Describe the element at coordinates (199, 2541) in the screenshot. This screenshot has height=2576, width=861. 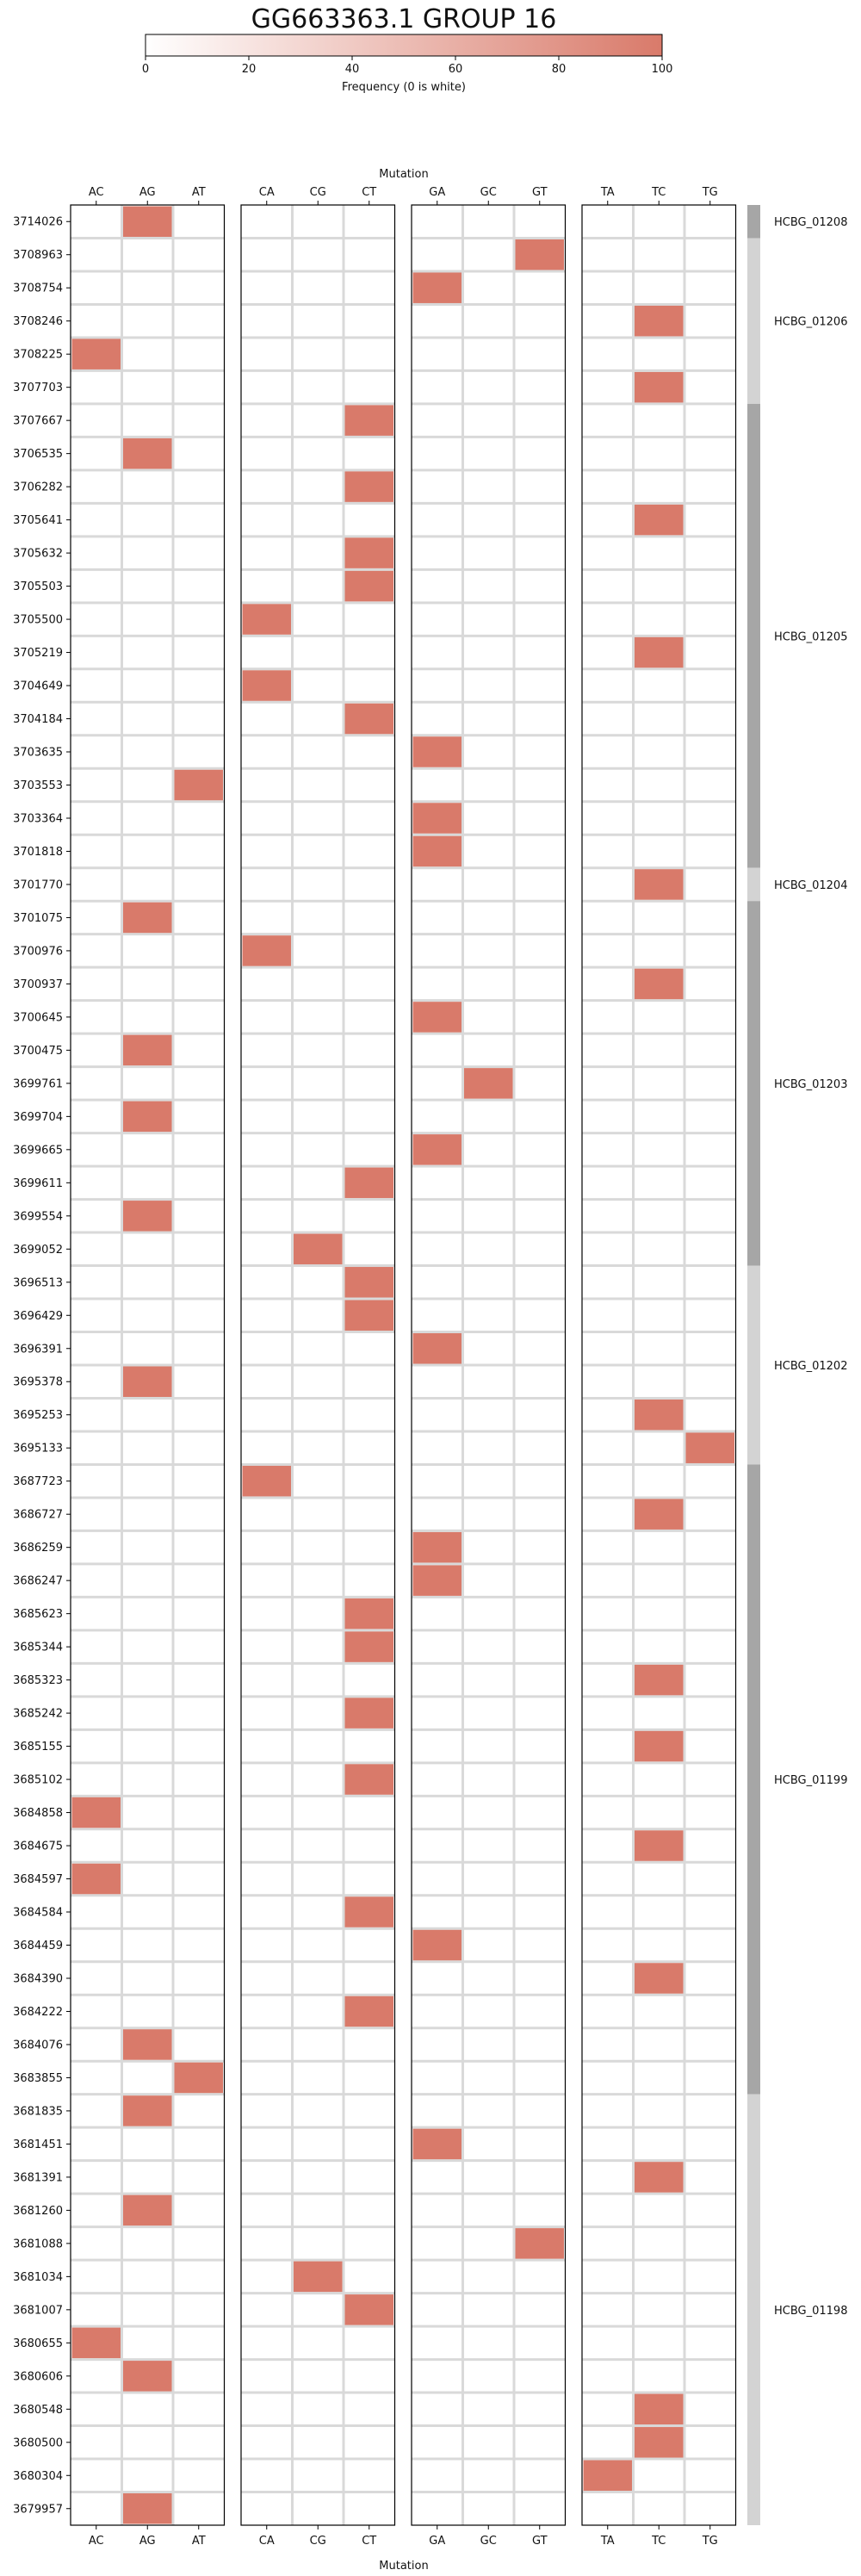
I see `x-tick-label-bottom: AT` at that location.